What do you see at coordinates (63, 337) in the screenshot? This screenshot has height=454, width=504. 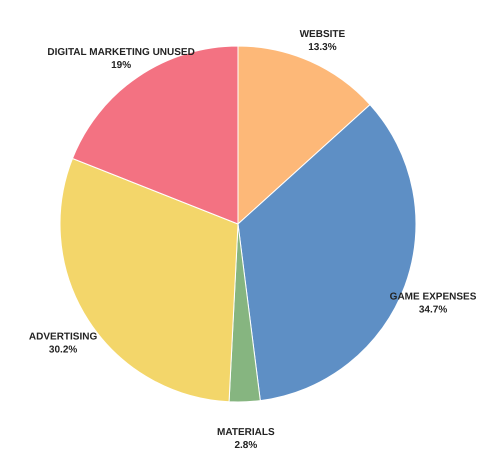 I see `slice-label: ADVERTISING` at bounding box center [63, 337].